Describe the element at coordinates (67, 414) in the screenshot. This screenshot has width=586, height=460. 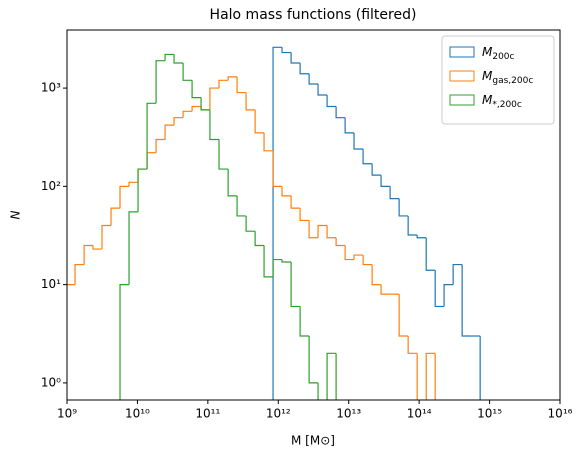
I see `x-tick-label: 10⁹` at that location.